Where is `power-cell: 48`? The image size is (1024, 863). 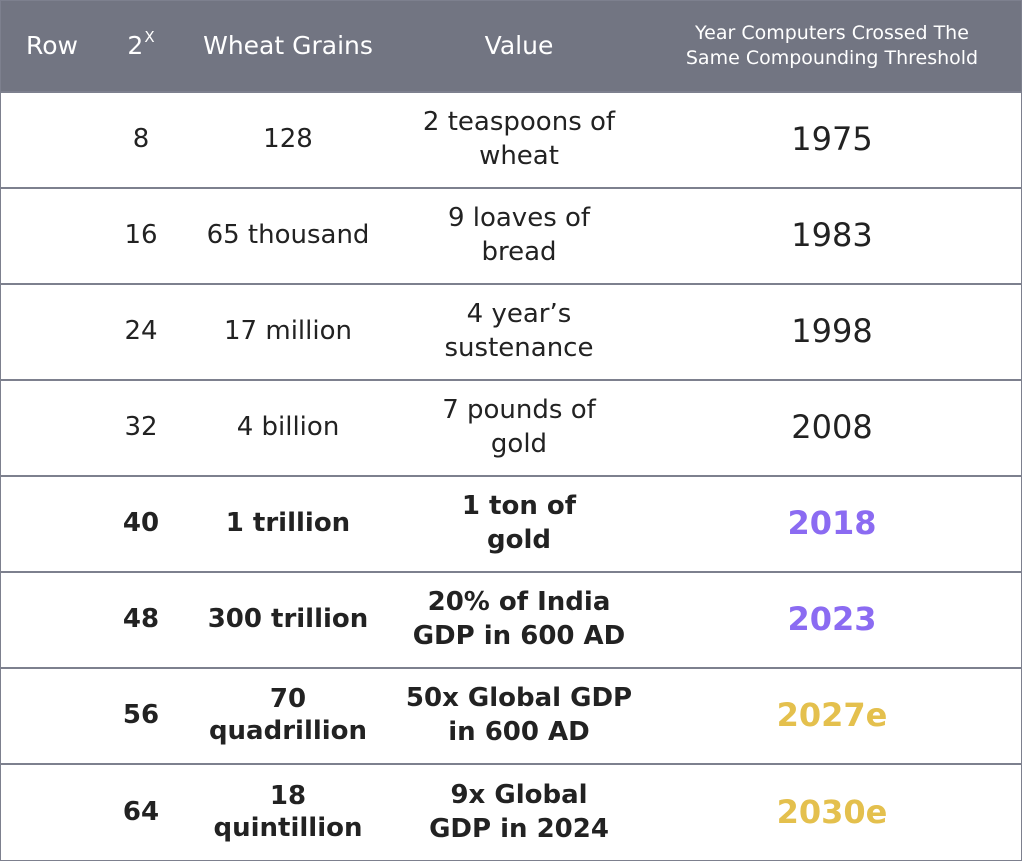
power-cell: 48 is located at coordinates (141, 619).